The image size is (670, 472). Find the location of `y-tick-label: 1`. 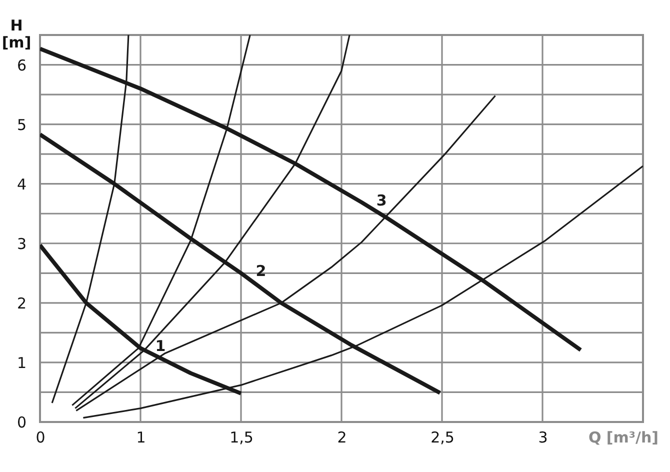

y-tick-label: 1 is located at coordinates (21, 363).